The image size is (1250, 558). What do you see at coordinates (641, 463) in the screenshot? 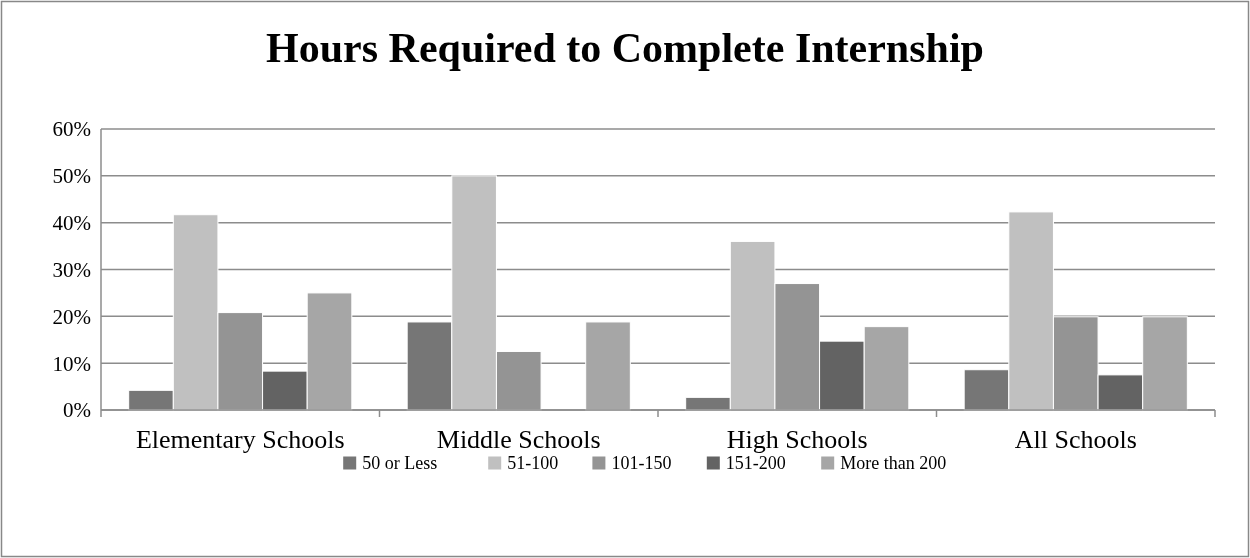
I see `legend-label: 101-150` at bounding box center [641, 463].